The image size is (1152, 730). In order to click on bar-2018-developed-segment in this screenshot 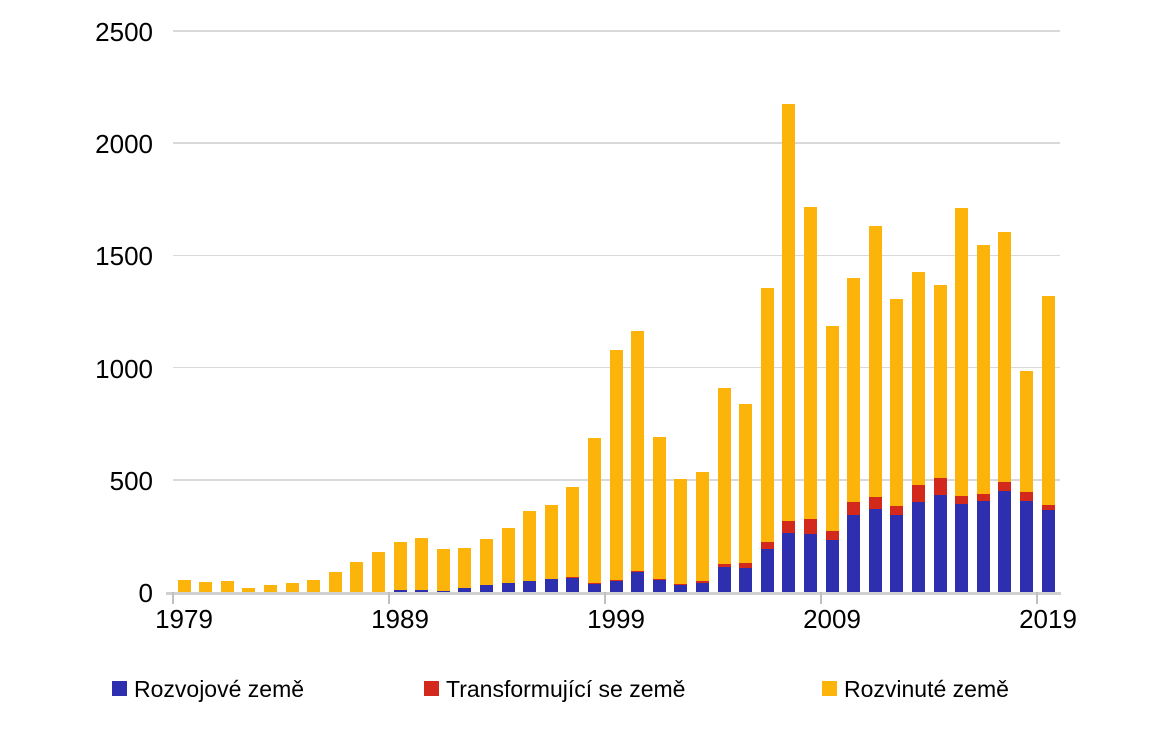, I will do `click(1026, 431)`.